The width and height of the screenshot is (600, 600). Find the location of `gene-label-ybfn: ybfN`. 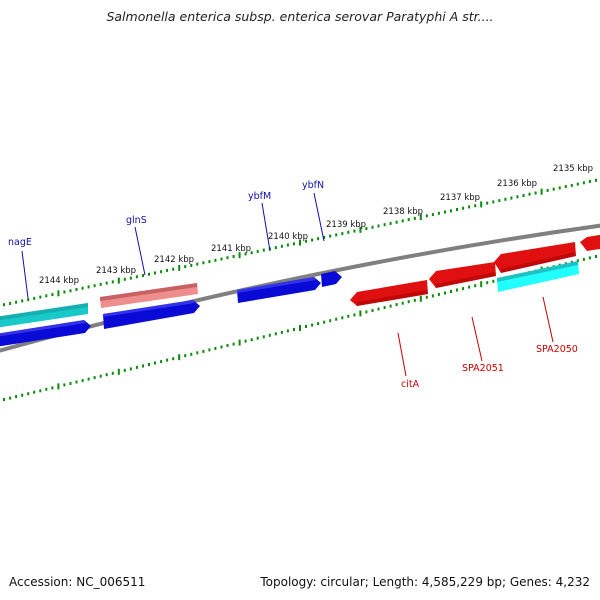

gene-label-ybfn: ybfN is located at coordinates (313, 185).